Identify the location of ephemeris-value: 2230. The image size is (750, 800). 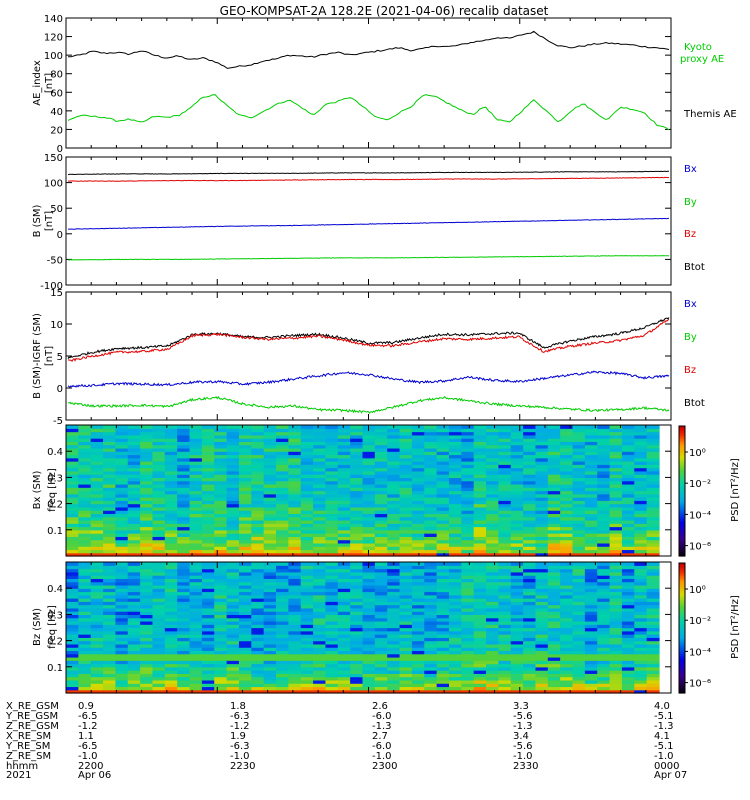
(242, 766).